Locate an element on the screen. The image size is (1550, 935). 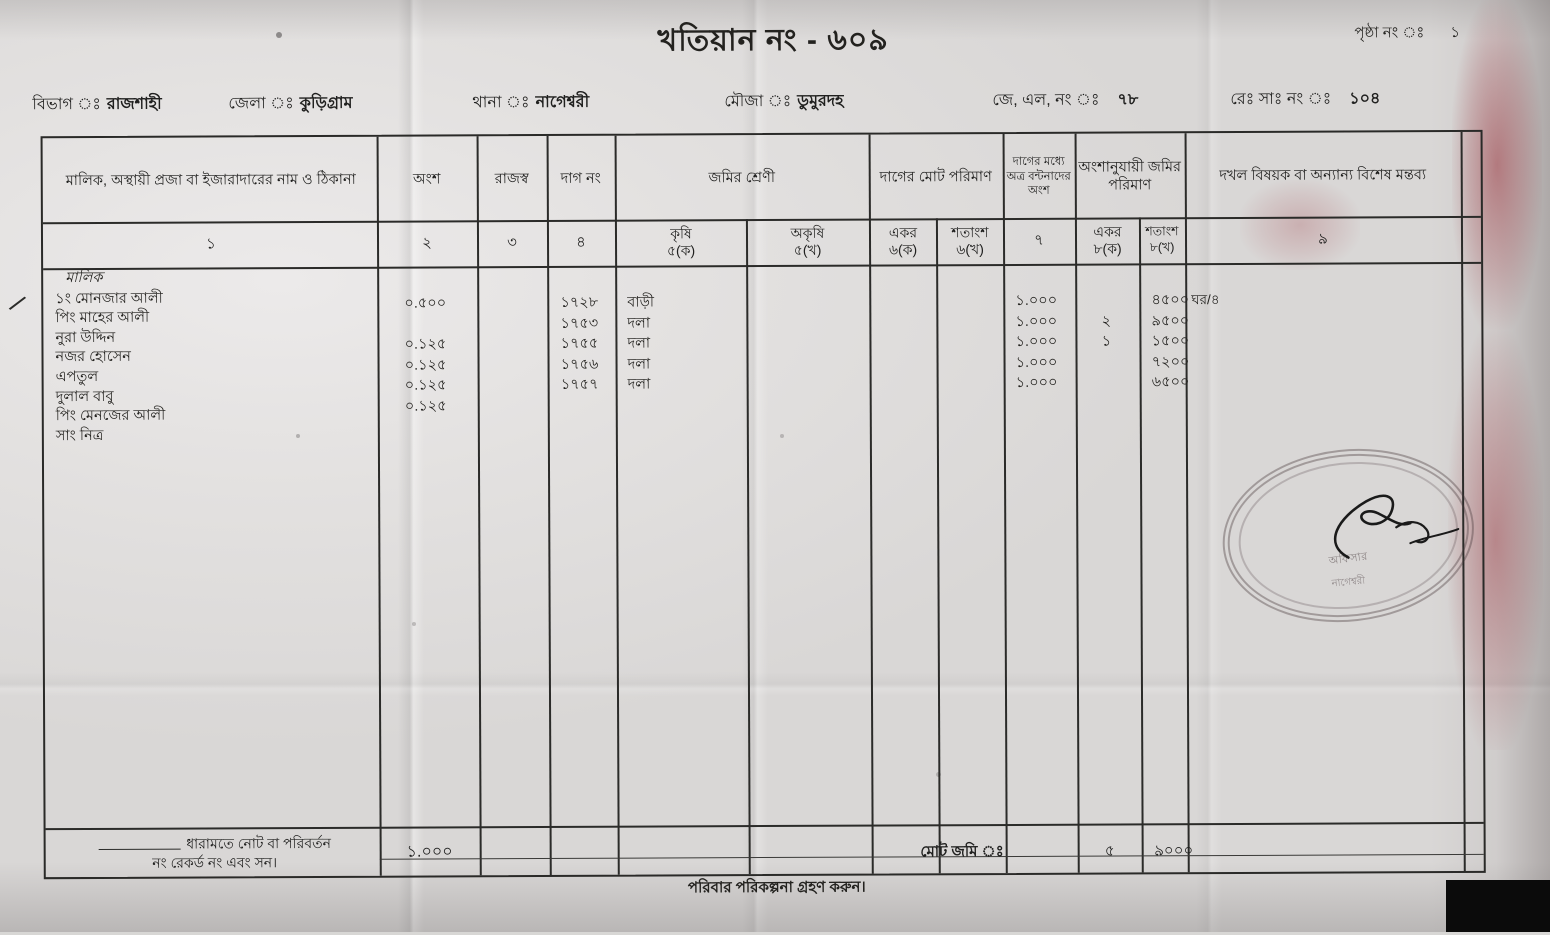
footer-note-line1: ধারামতে নোট বা পরিবর্তন is located at coordinates (259, 843).